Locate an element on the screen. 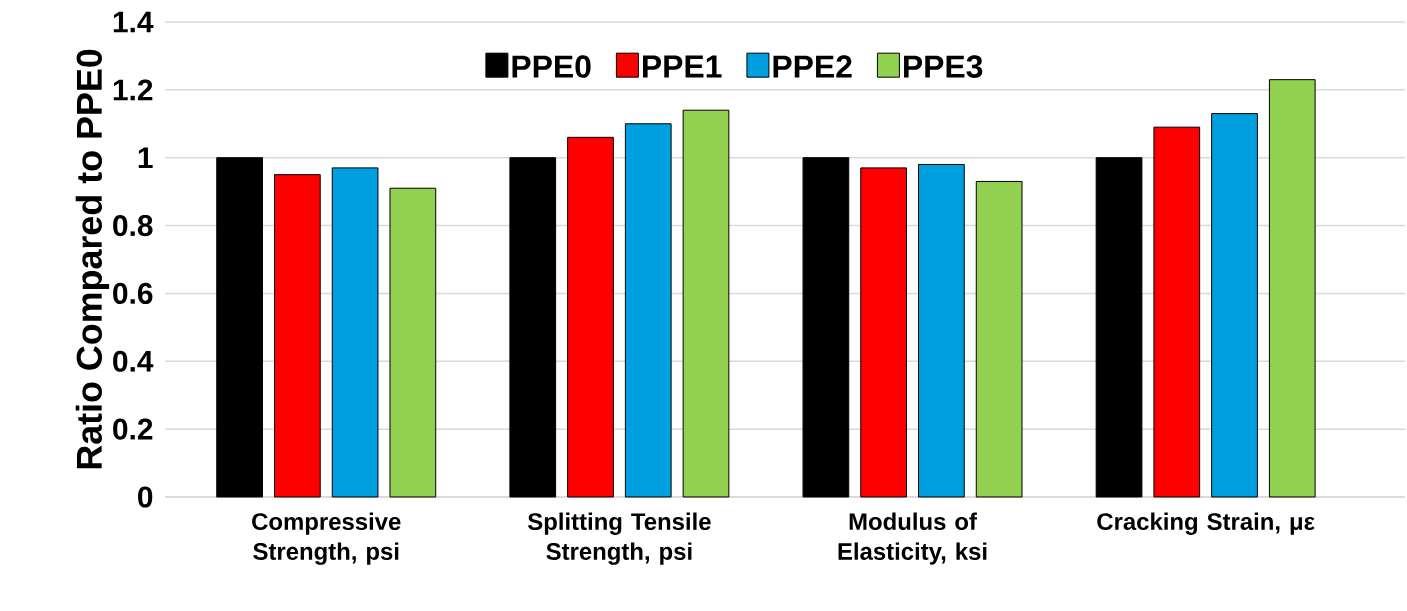 Image resolution: width=1407 pixels, height=611 pixels. x-tick-label: Compressive Strength, psi is located at coordinates (326, 538).